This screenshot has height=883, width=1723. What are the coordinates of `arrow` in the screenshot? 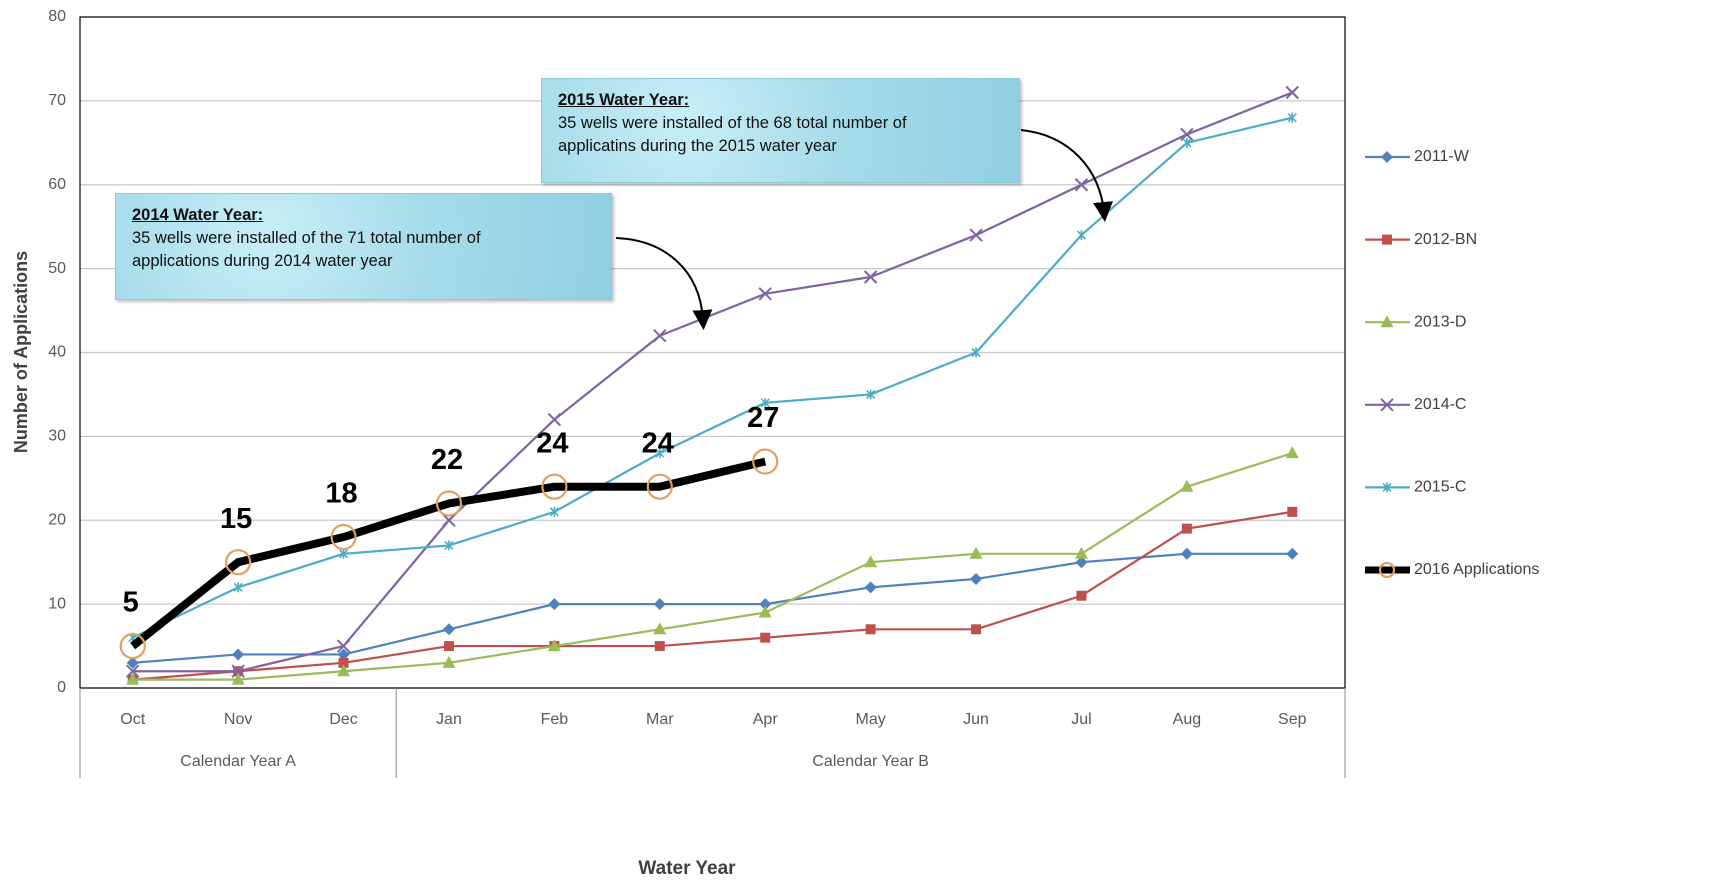 It's located at (1067, 175).